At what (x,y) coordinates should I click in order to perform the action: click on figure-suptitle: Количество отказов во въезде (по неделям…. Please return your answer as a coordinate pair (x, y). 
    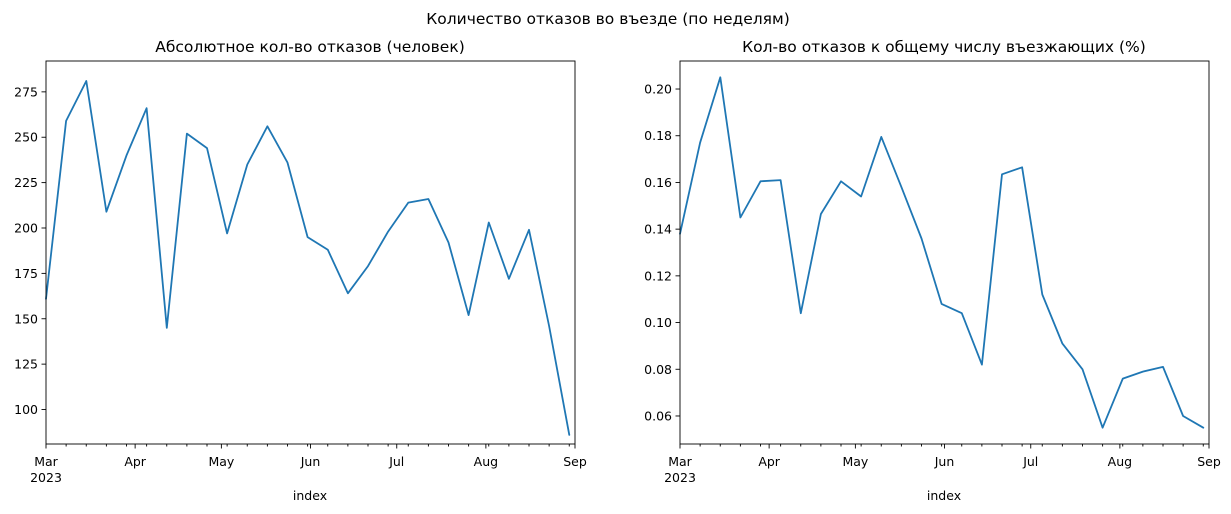
    Looking at the image, I should click on (608, 19).